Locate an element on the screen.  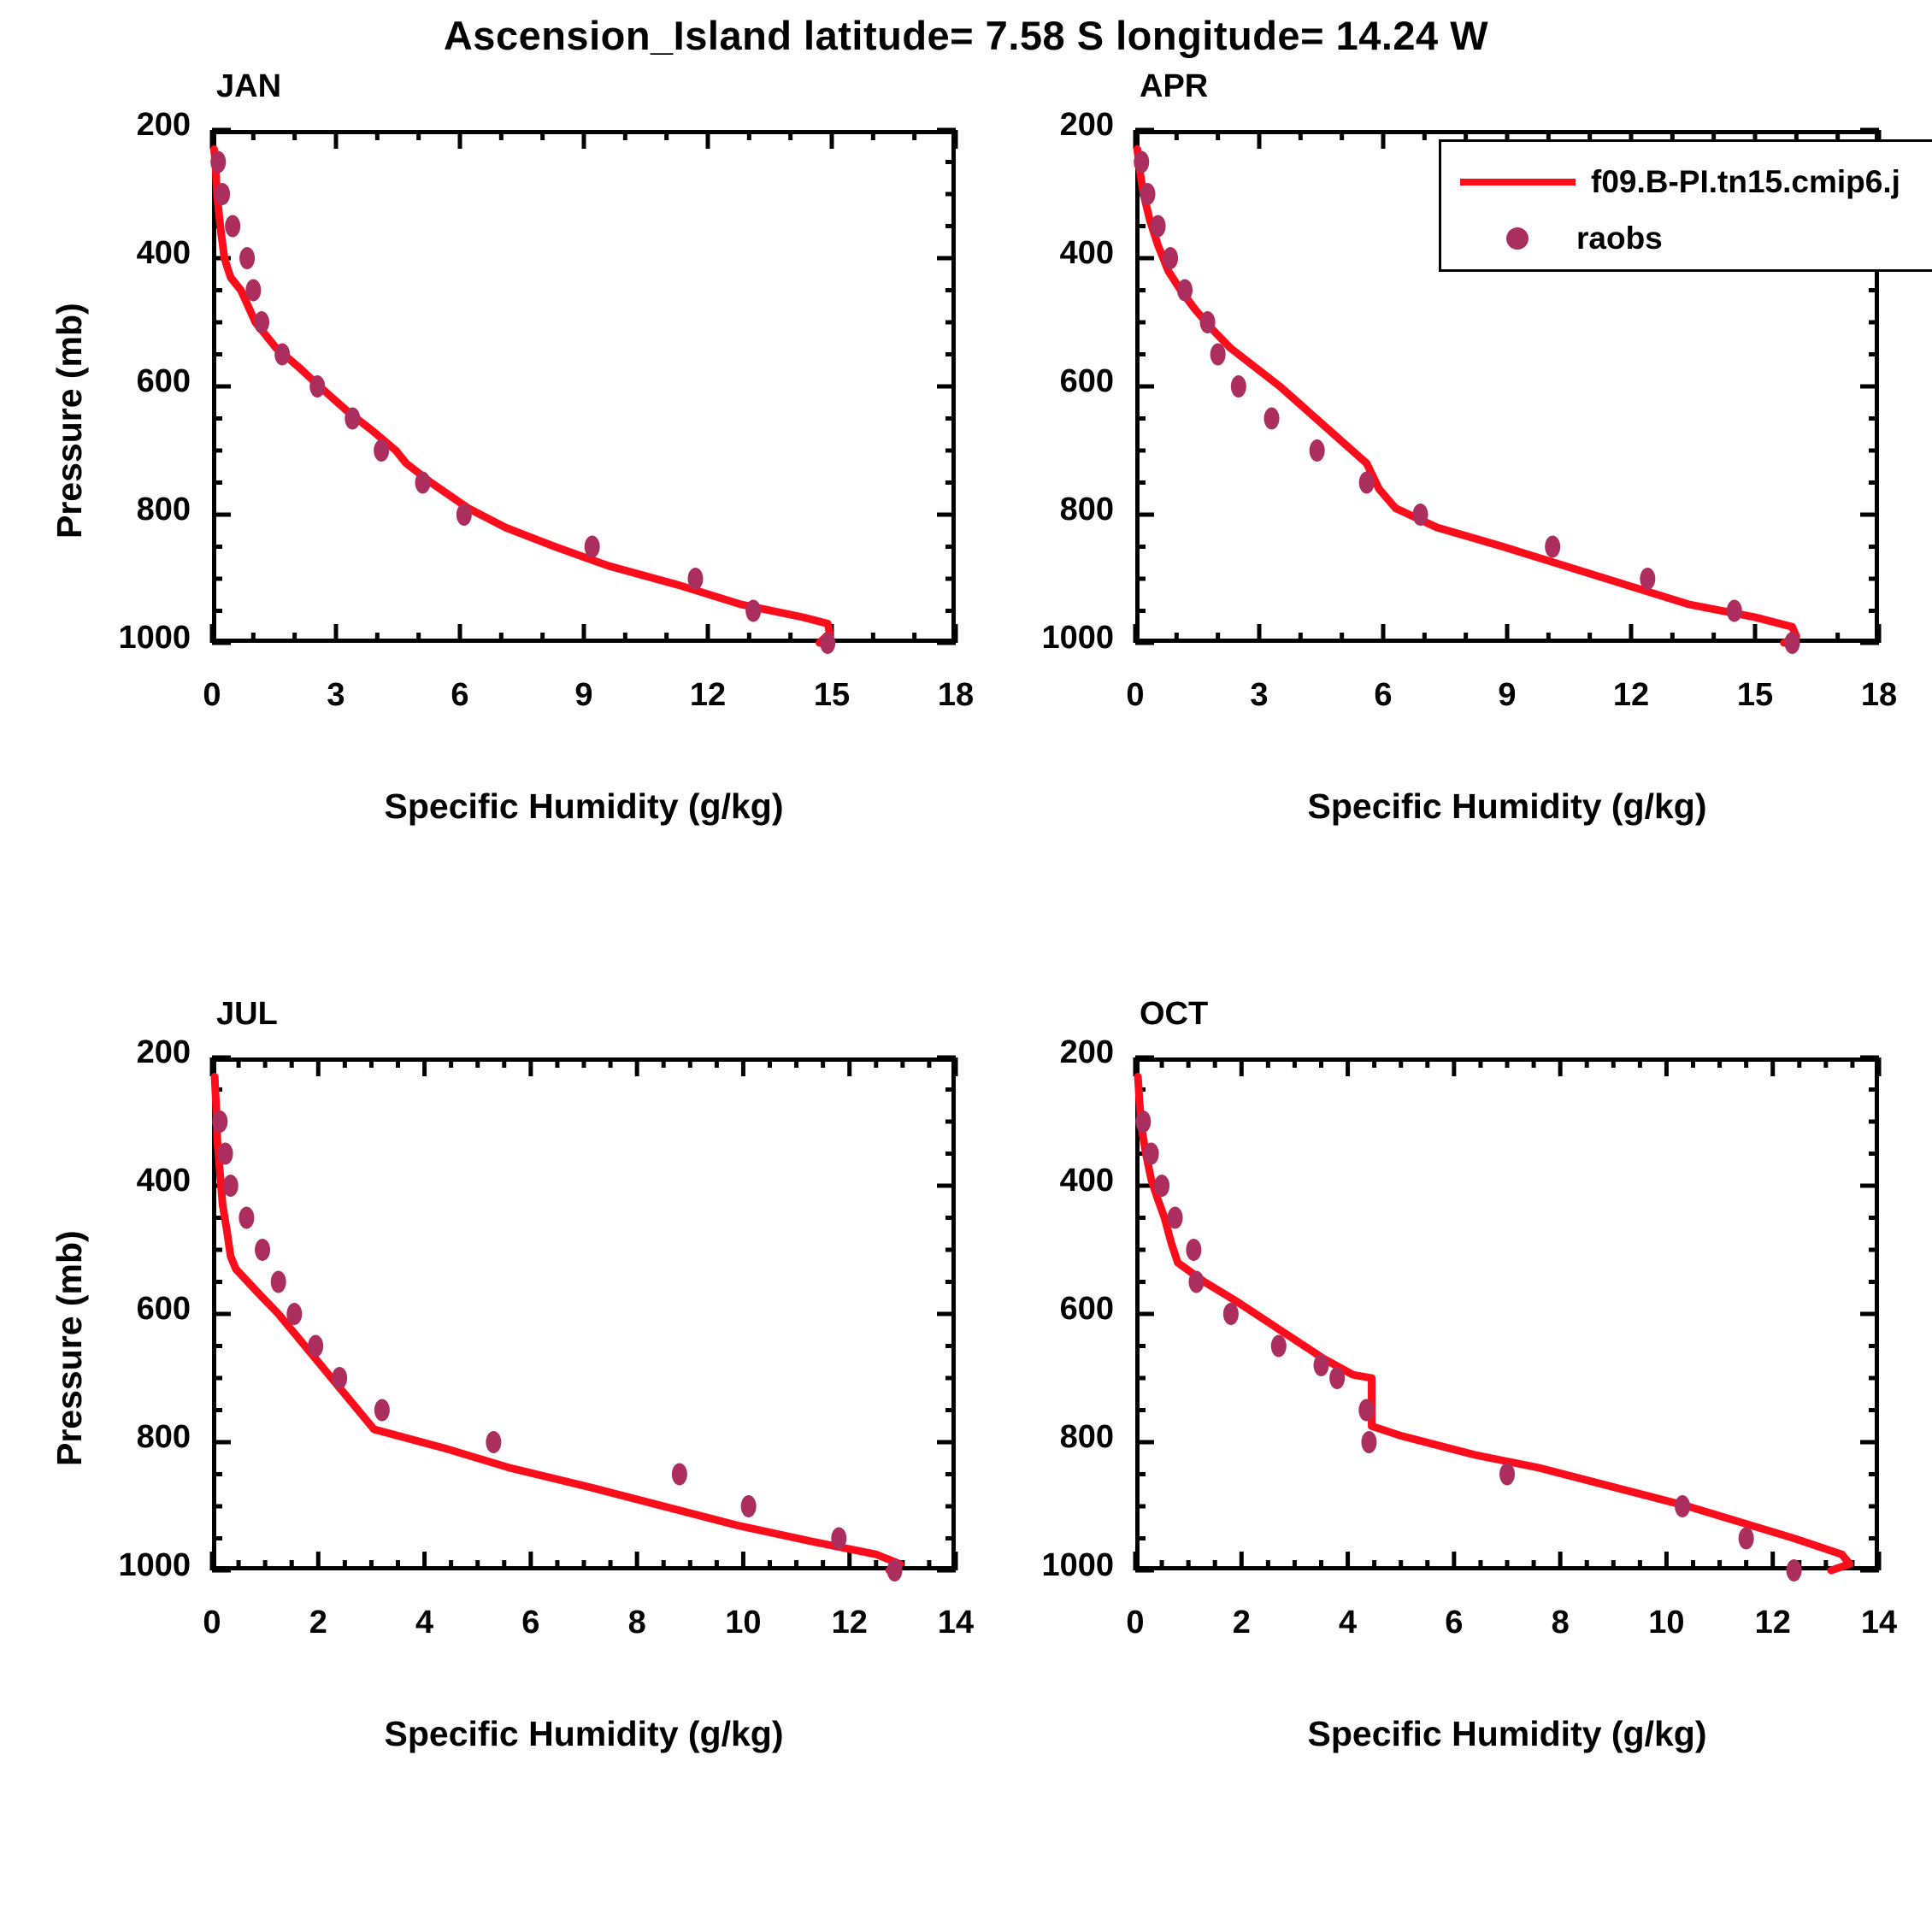
legend-label-raobs: raobs is located at coordinates (1619, 238).